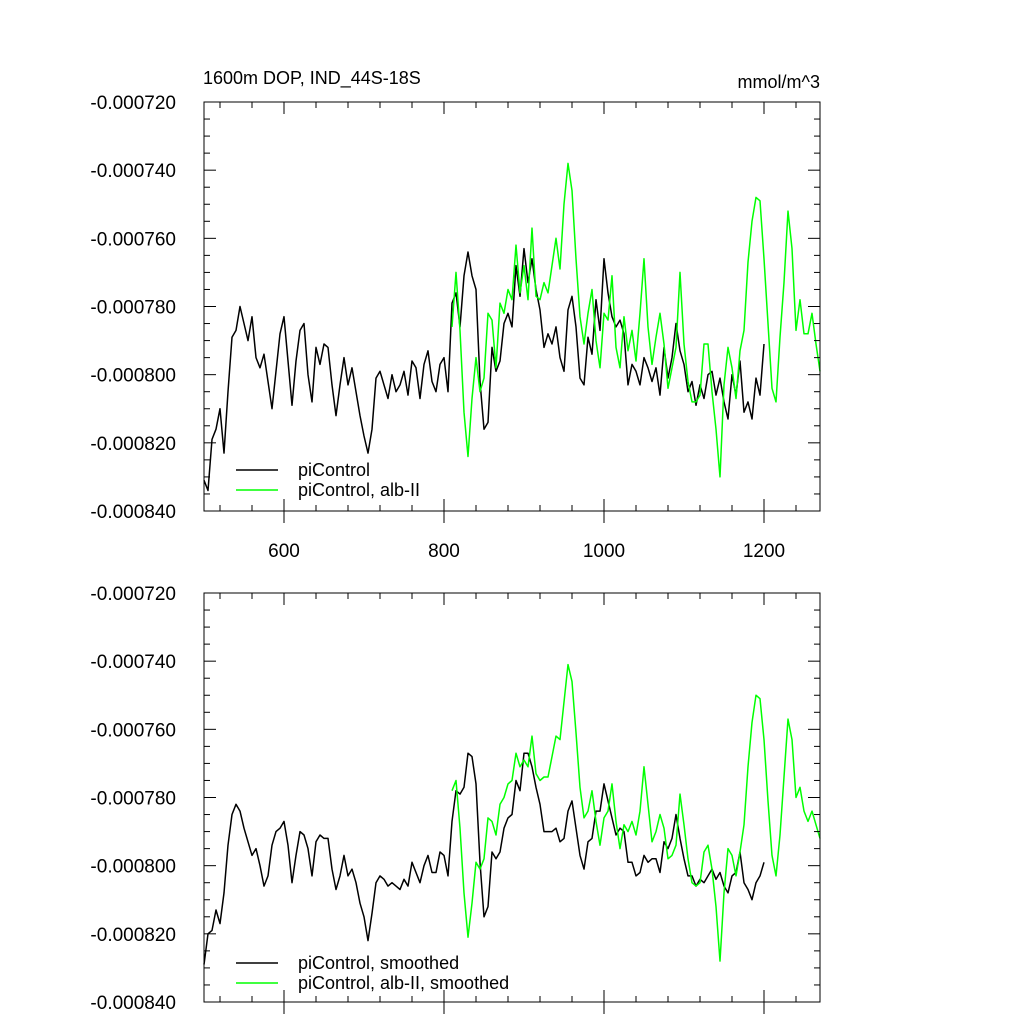  I want to click on legend-label-picontrol-smoothed: piControl, smoothed, so click(378, 963).